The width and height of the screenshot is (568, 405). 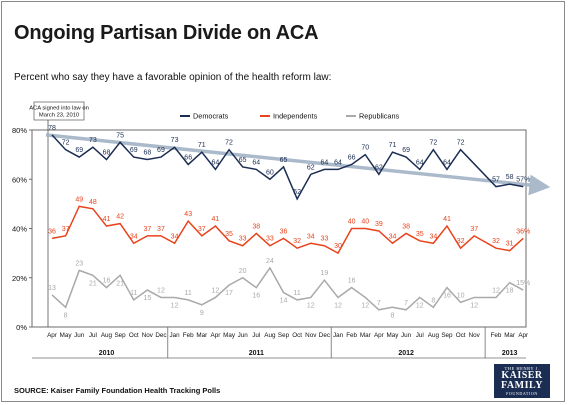 I want to click on data-label: 15, so click(x=147, y=298).